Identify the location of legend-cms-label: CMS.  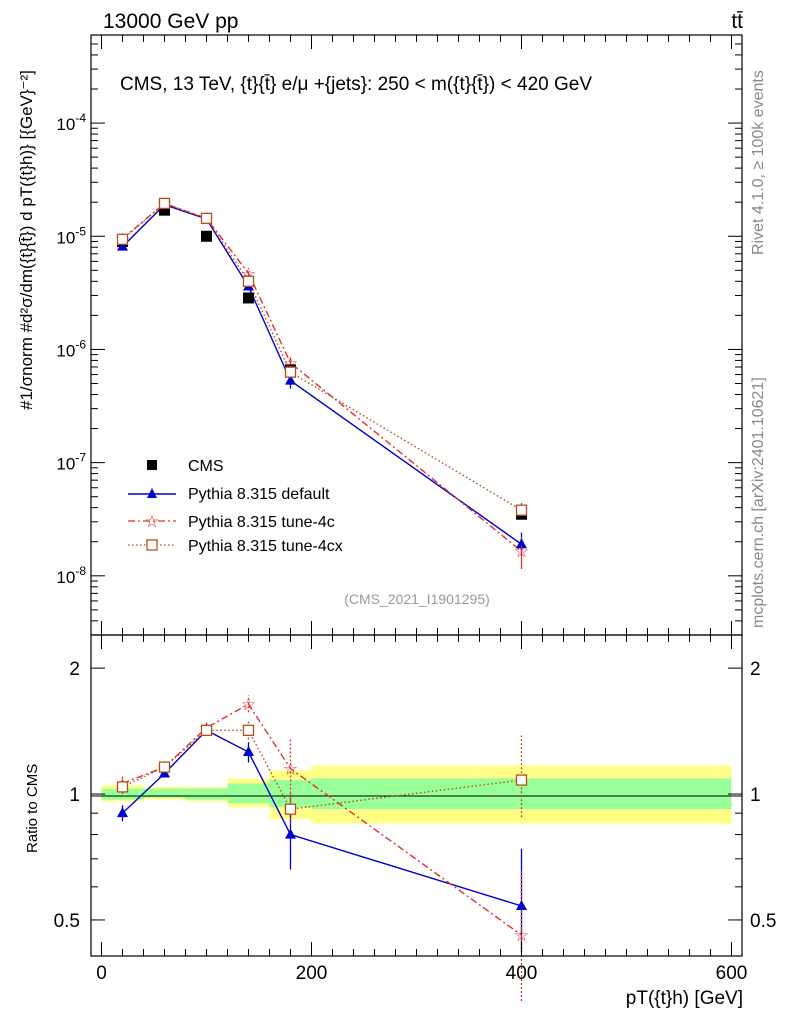
(206, 466).